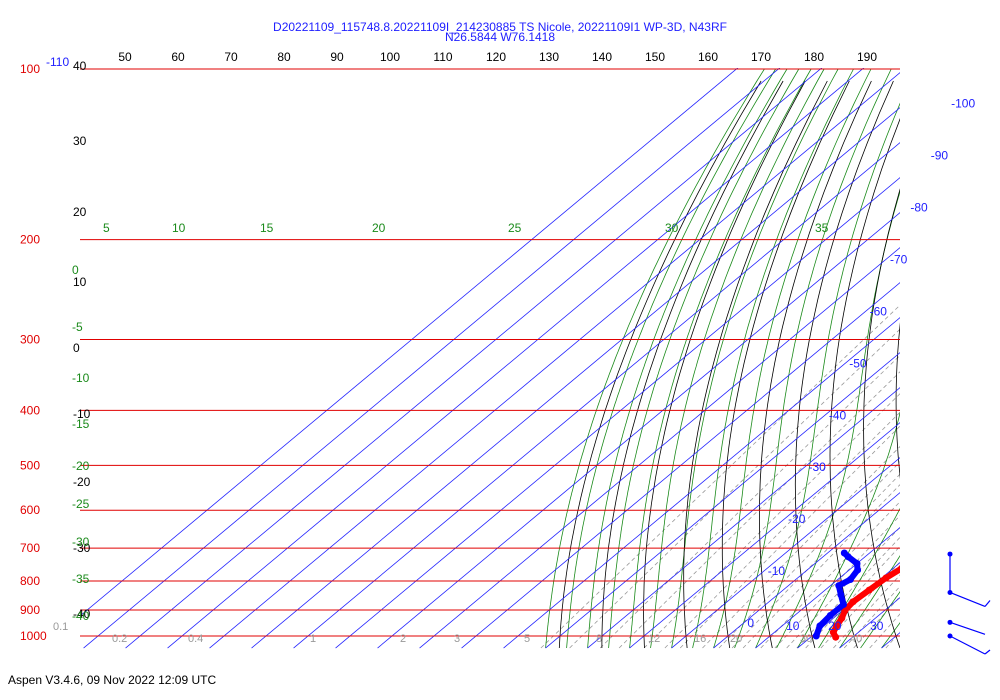 The height and width of the screenshot is (700, 1000). I want to click on theta-e-axis-label: 80, so click(284, 57).